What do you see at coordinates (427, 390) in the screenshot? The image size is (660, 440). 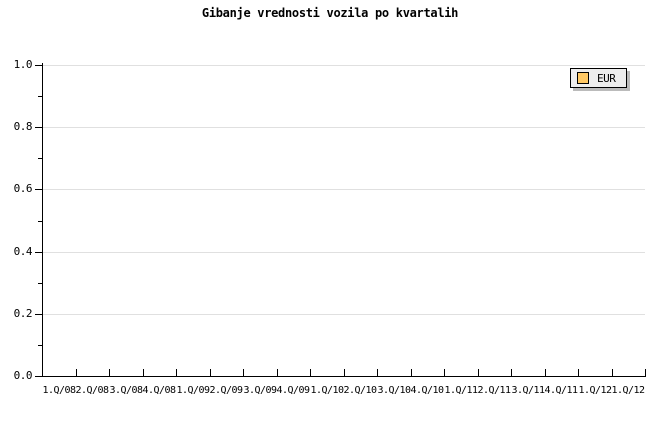 I see `x-axis-label: 4.Q/10` at bounding box center [427, 390].